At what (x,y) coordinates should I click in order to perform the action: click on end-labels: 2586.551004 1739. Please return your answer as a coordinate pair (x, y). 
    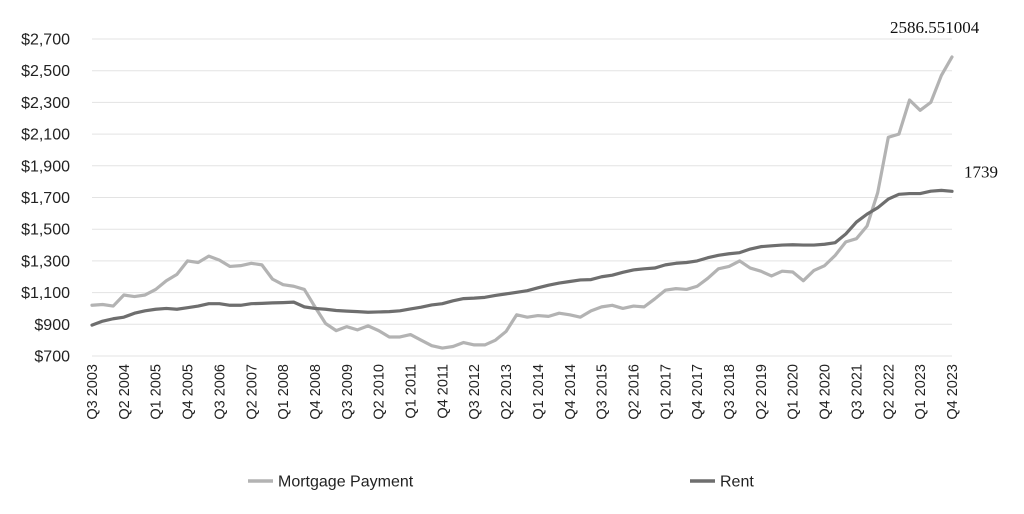
    Looking at the image, I should click on (944, 99).